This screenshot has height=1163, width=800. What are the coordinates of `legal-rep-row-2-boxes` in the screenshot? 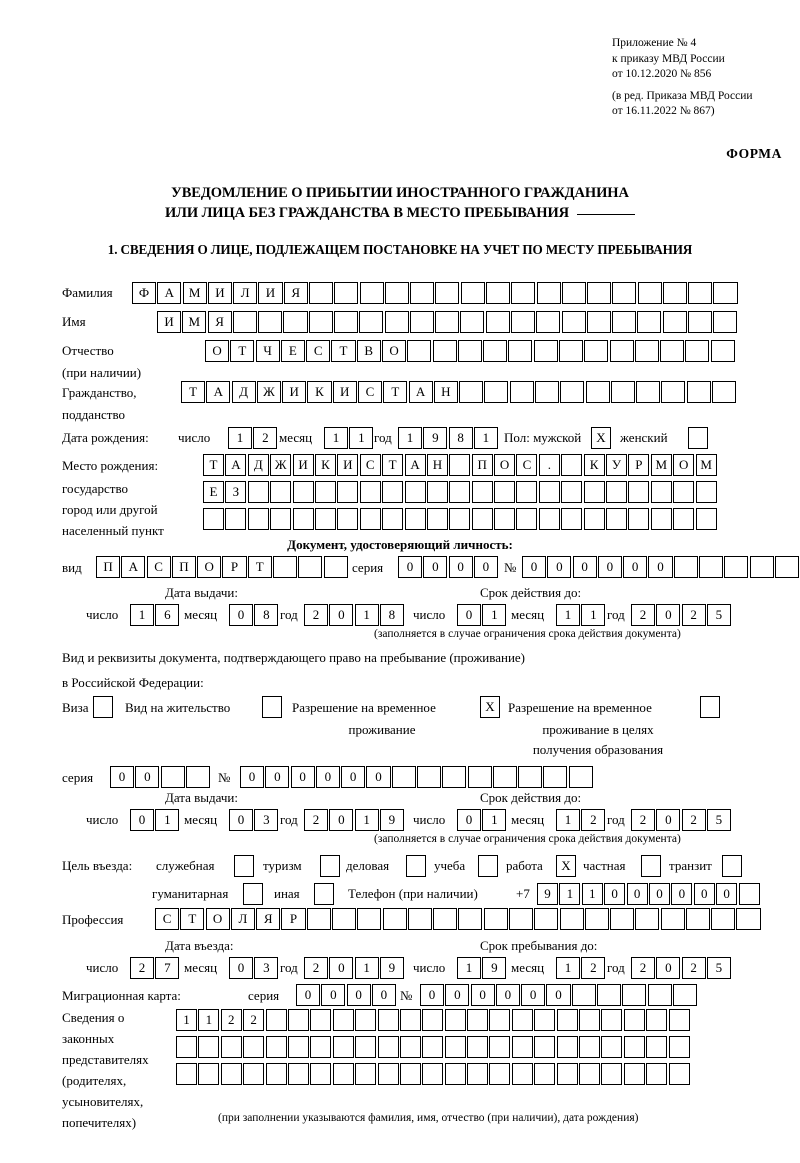 It's located at (433, 1047).